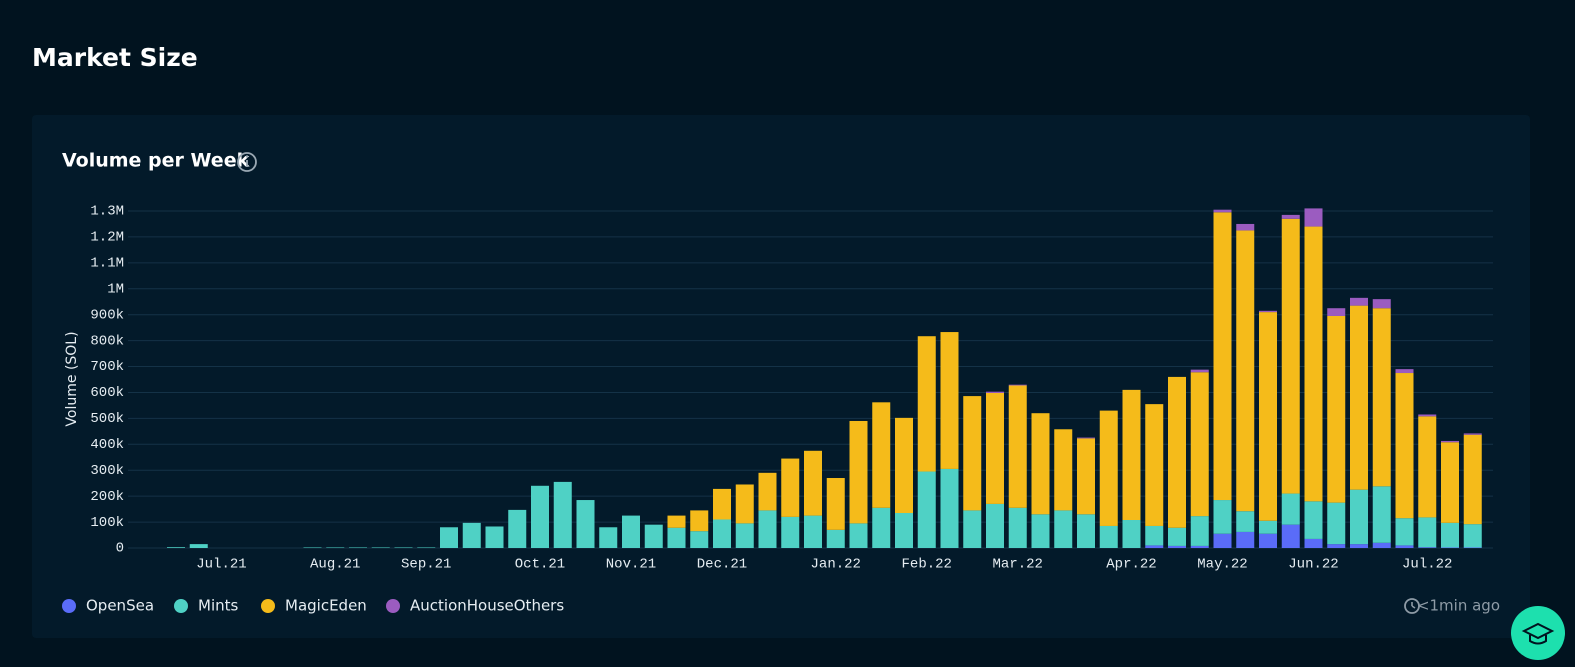 This screenshot has width=1575, height=667. I want to click on y-tick-label: 1.2M, so click(107, 238).